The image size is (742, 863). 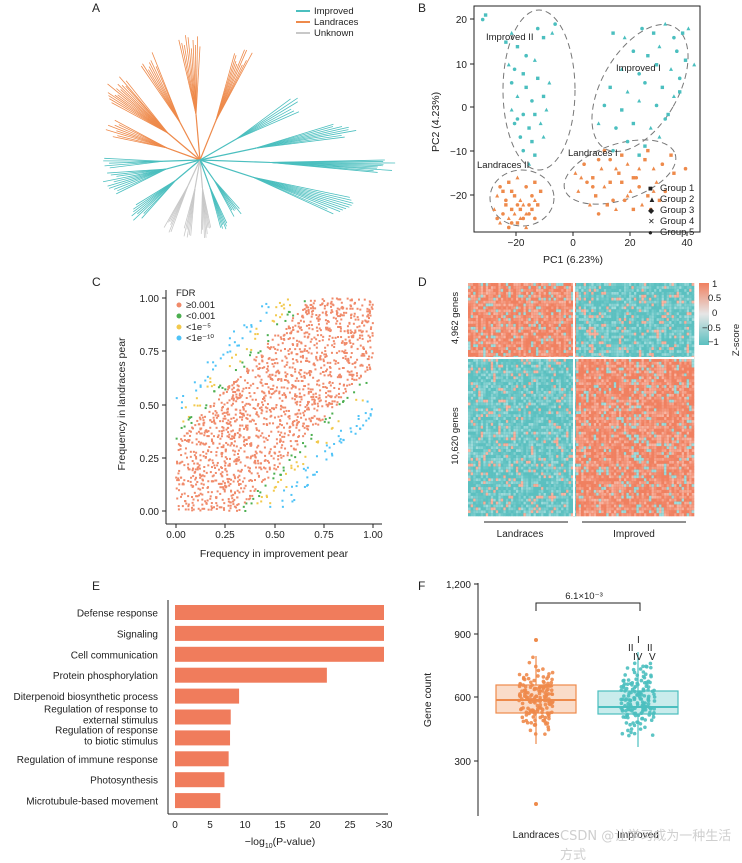 I want to click on freq-xtick: 0.75, so click(x=324, y=535).